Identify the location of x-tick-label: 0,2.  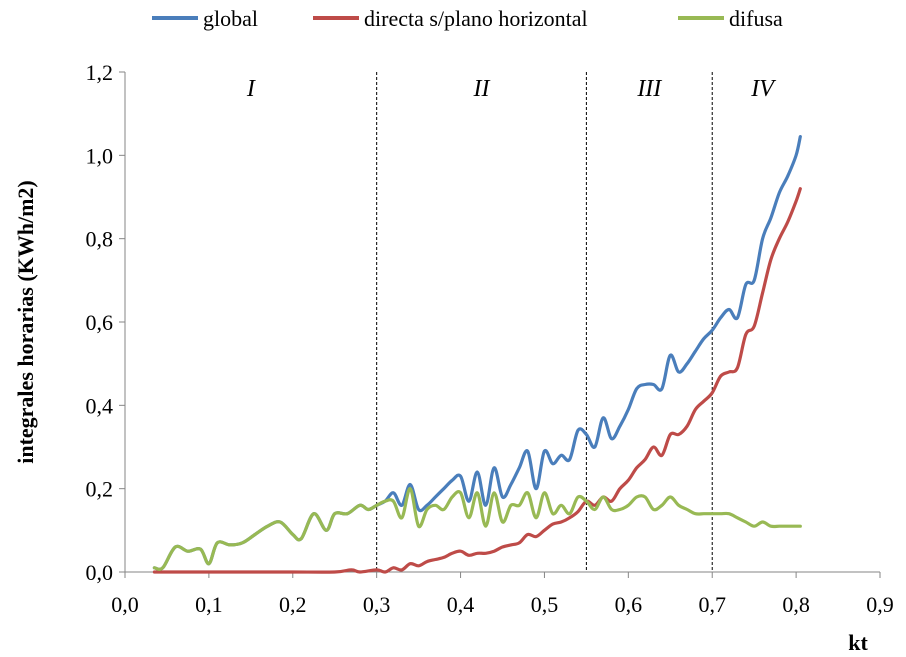
(293, 604).